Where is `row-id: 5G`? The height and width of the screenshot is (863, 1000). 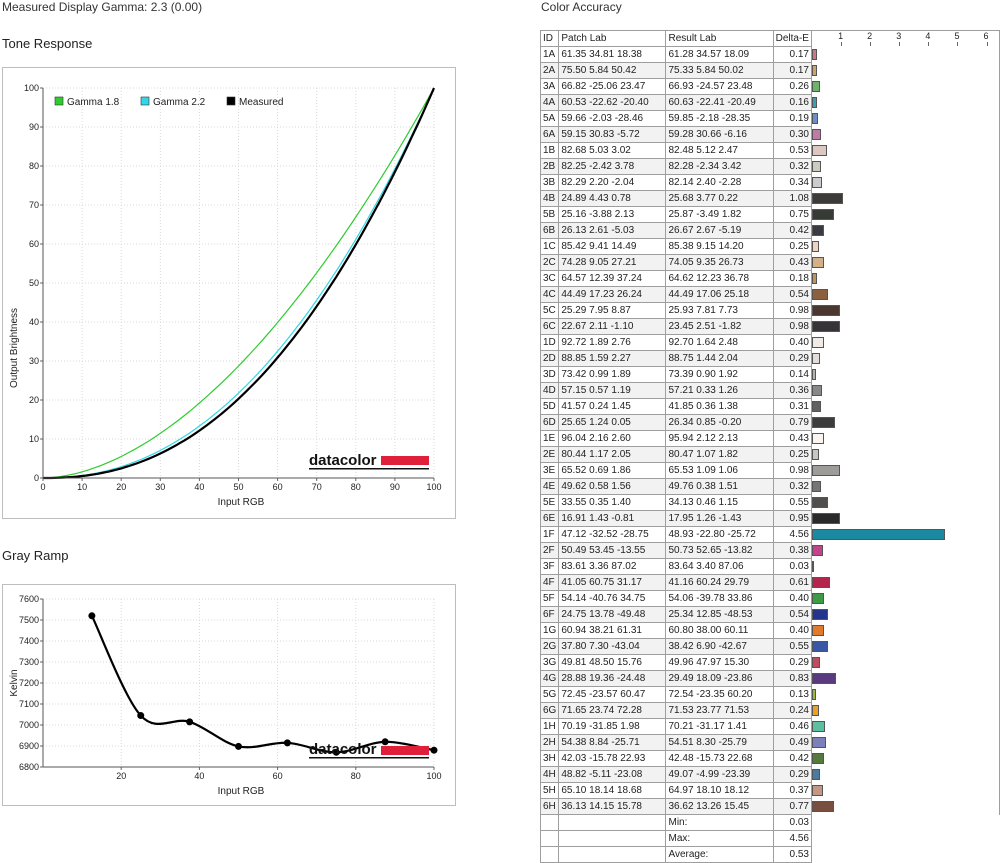 row-id: 5G is located at coordinates (549, 694).